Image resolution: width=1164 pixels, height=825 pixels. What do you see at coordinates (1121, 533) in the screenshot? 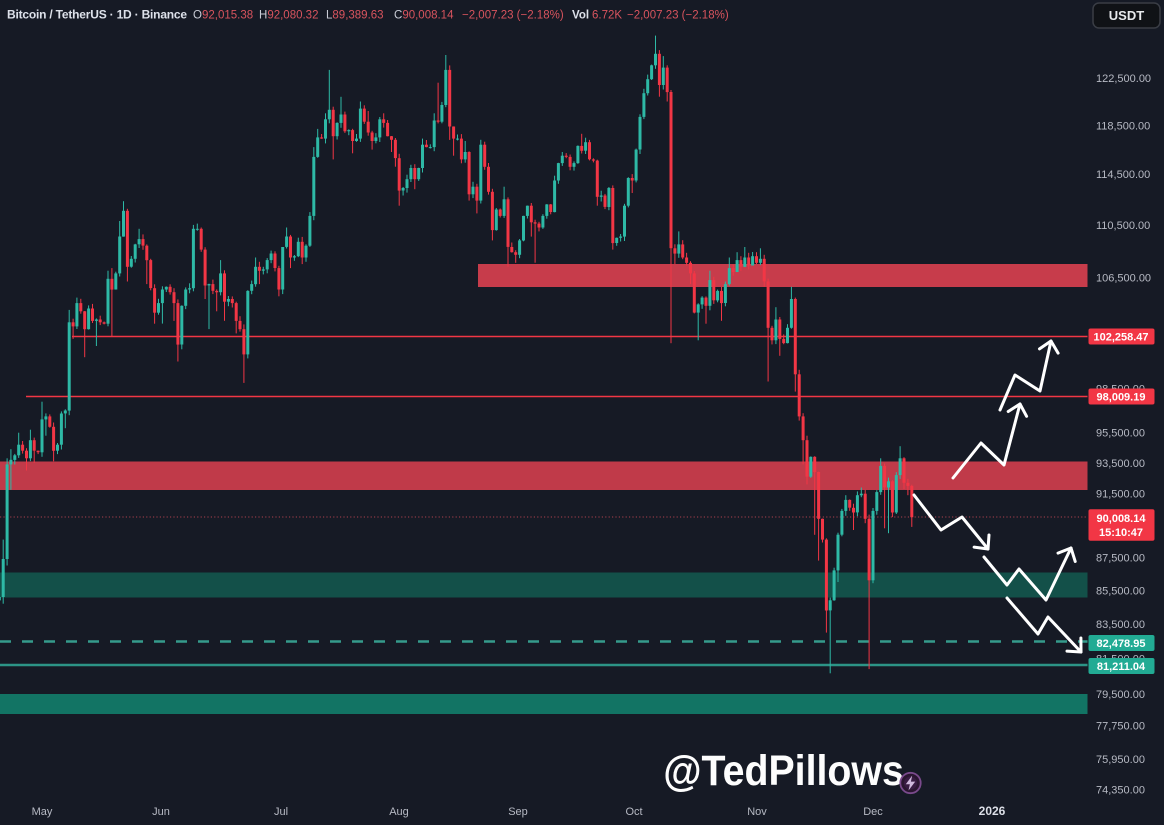
I see `svg-text: 15:10:47` at bounding box center [1121, 533].